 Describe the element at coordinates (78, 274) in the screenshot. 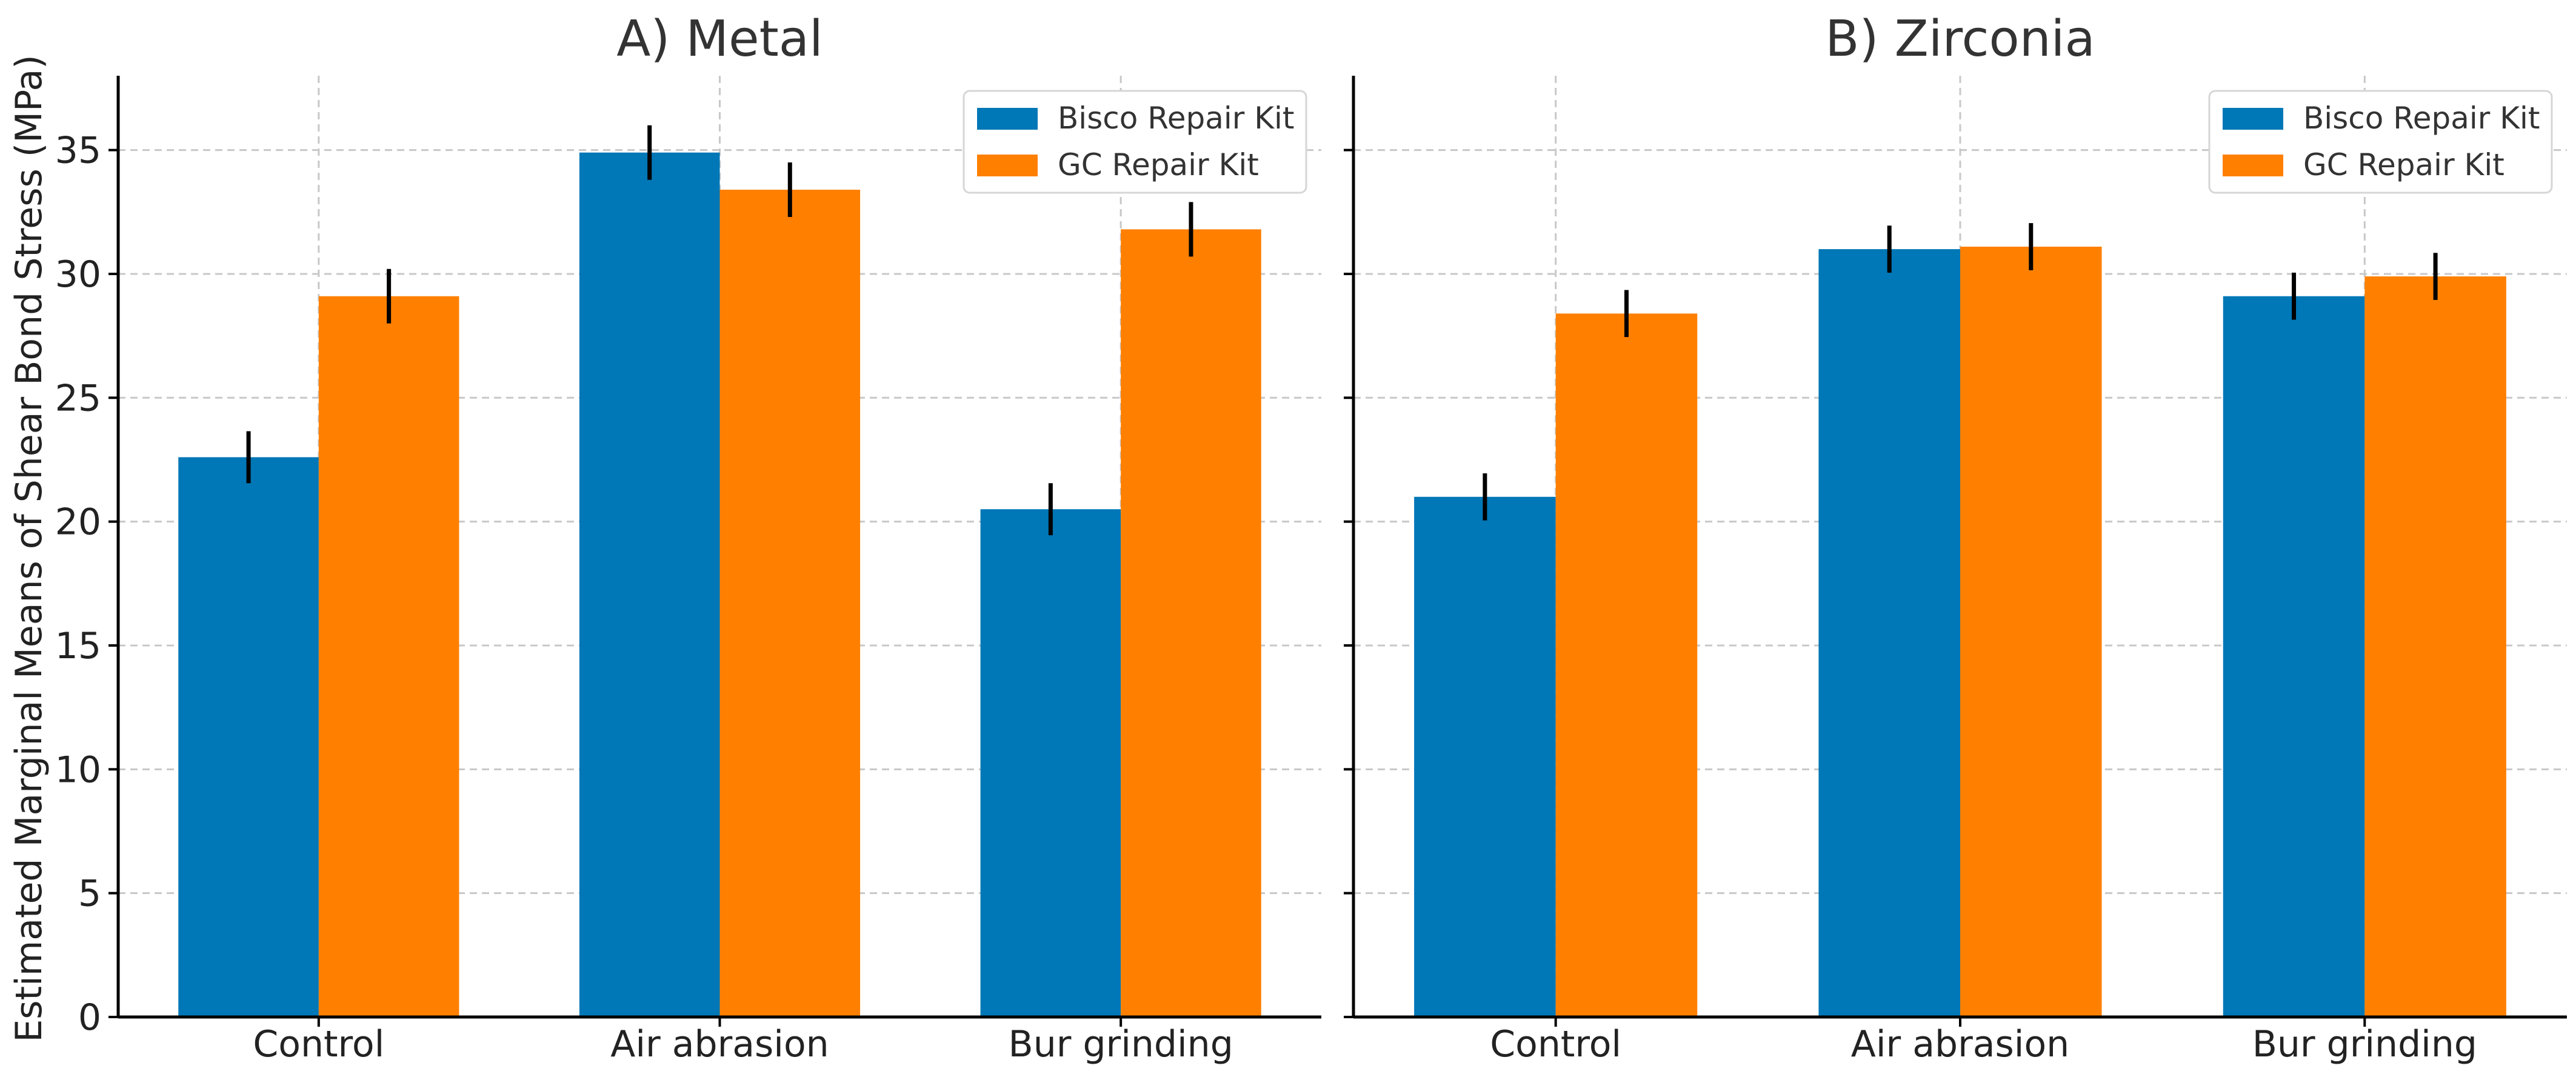

I see `y-tick-label-30: 30` at that location.